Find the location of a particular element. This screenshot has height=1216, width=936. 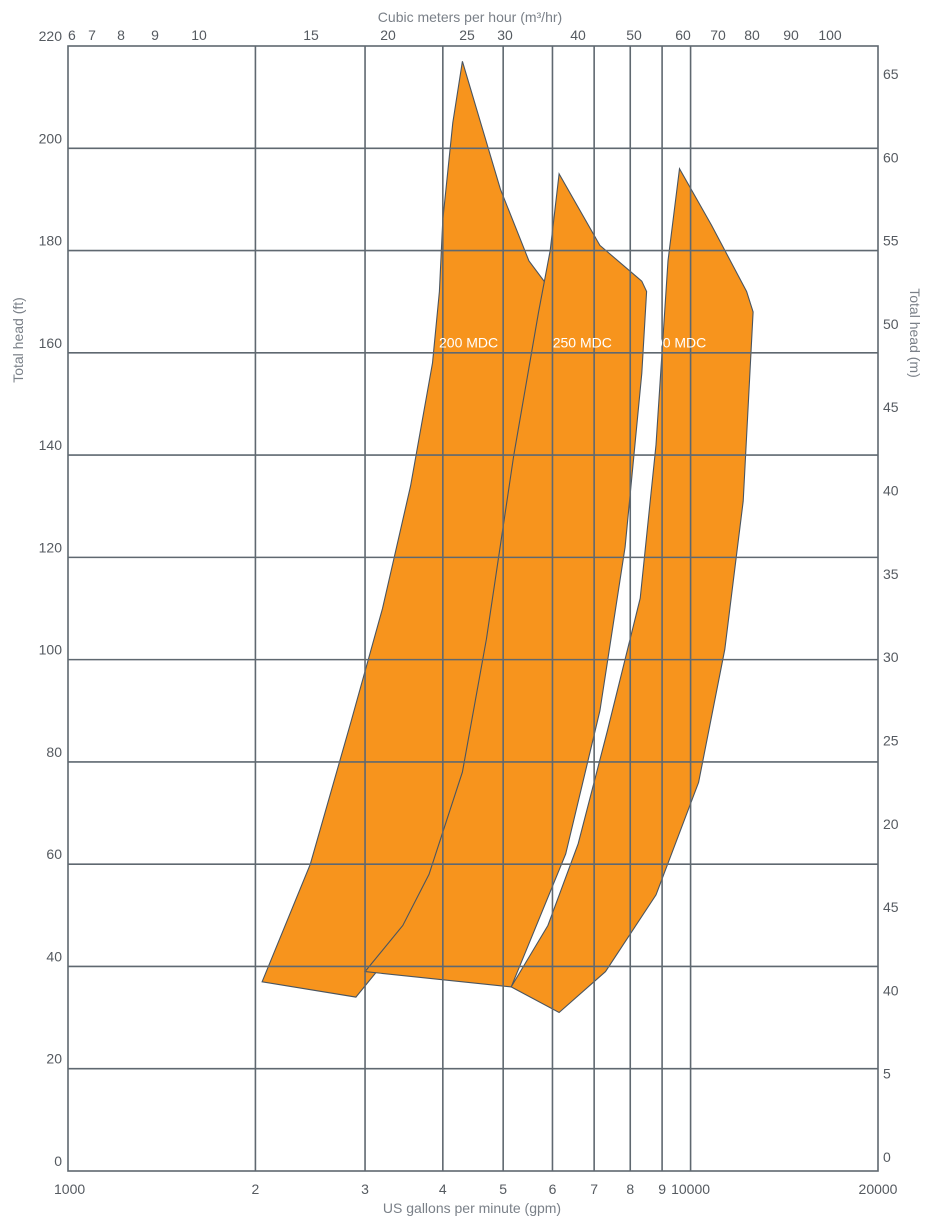

y-right-tick-label: 25 is located at coordinates (891, 740).